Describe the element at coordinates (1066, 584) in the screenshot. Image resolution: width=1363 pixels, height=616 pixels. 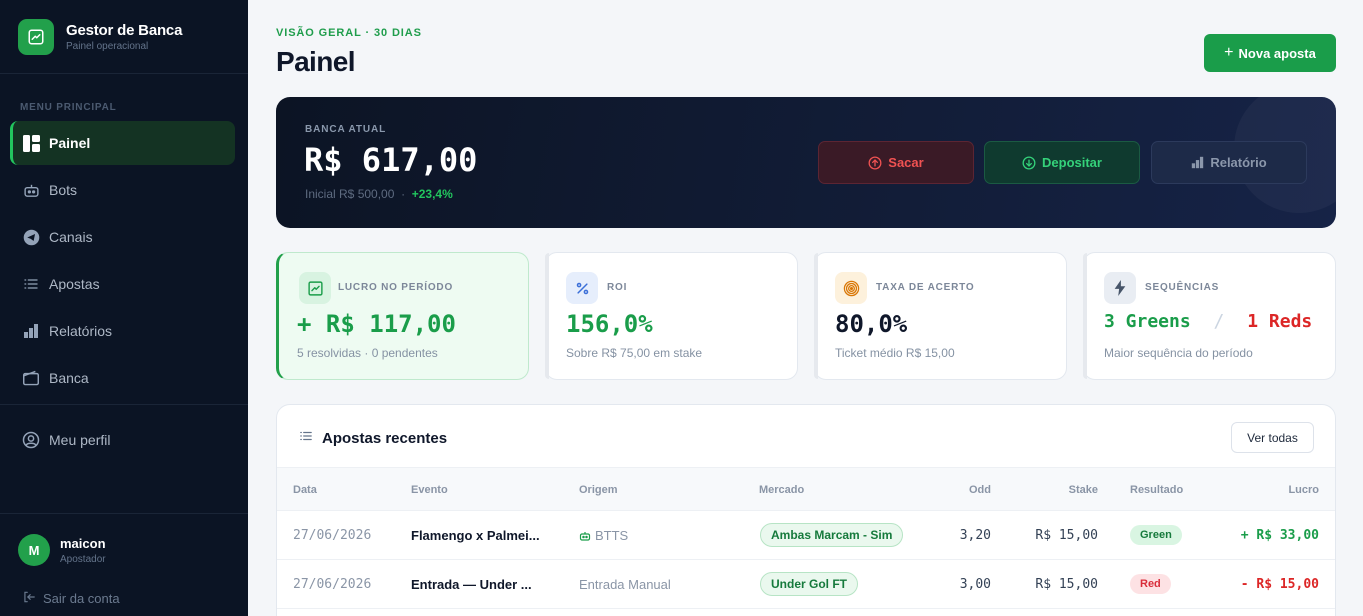
I see `cell-stake: R$ 15,00` at that location.